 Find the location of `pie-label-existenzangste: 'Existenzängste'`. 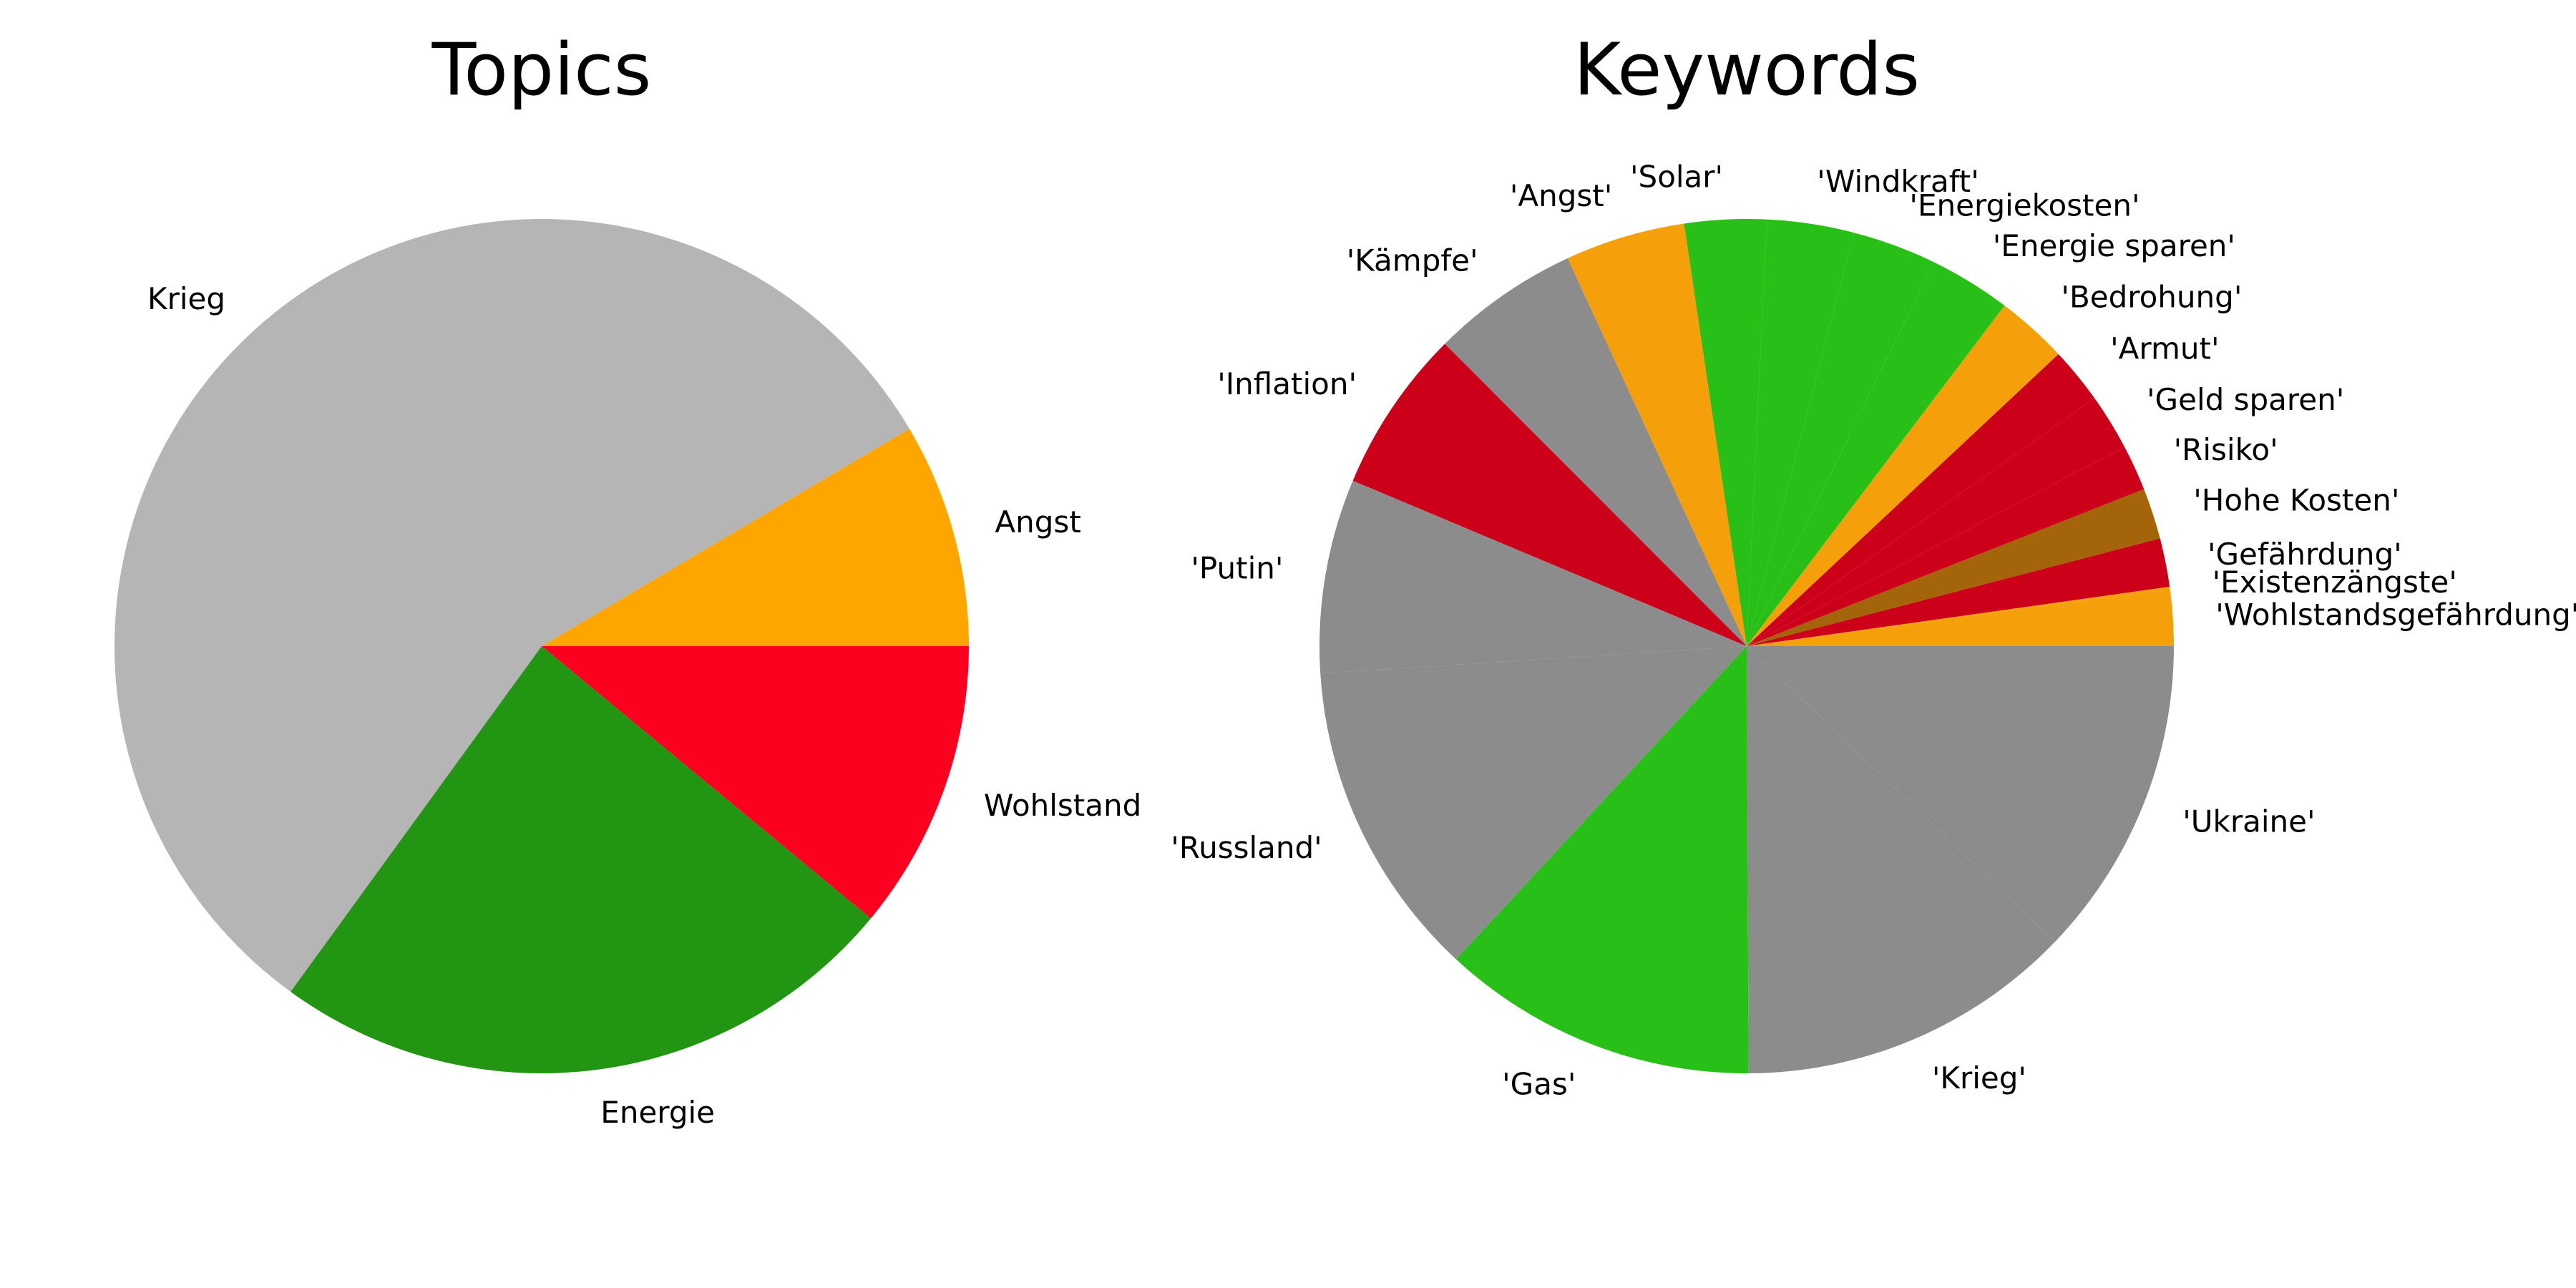

pie-label-existenzangste: 'Existenzängste' is located at coordinates (2334, 582).